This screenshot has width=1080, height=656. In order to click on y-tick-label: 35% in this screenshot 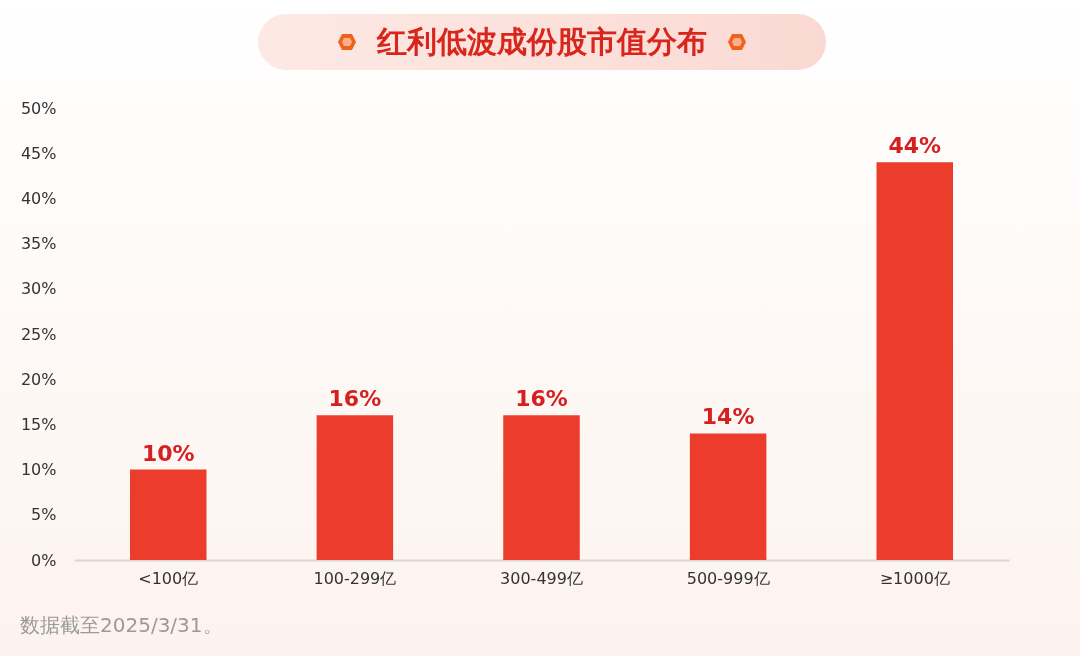, I will do `click(38, 244)`.